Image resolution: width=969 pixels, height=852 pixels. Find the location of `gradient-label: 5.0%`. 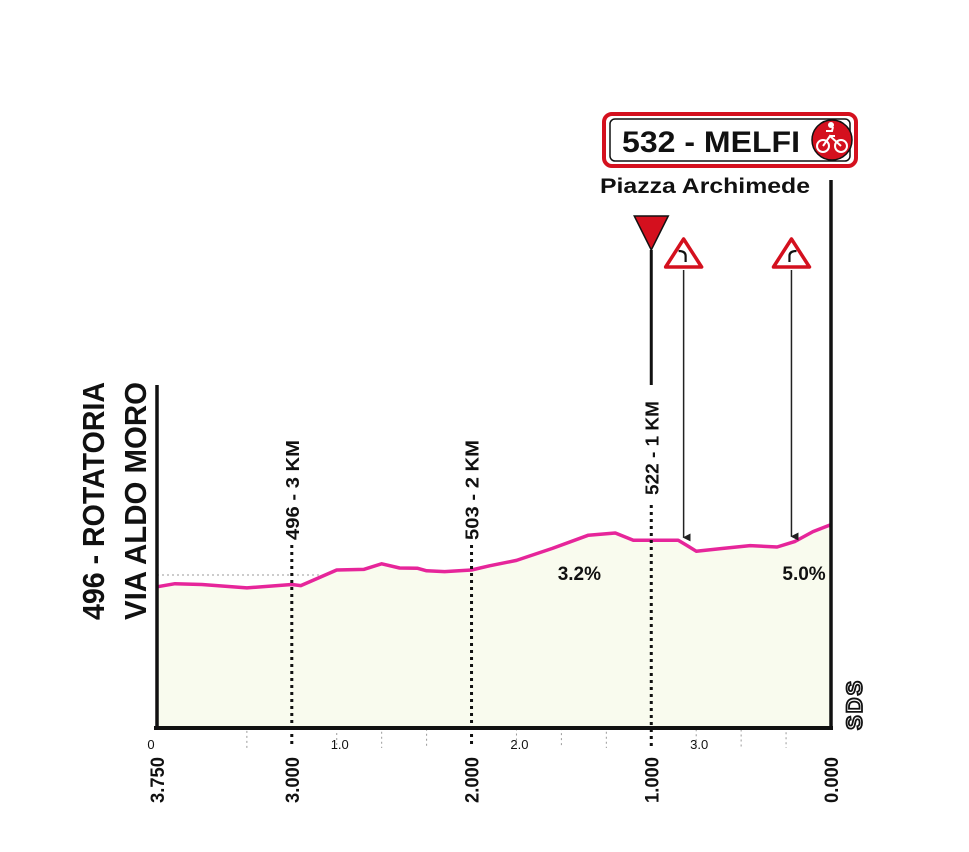

gradient-label: 5.0% is located at coordinates (803, 574).